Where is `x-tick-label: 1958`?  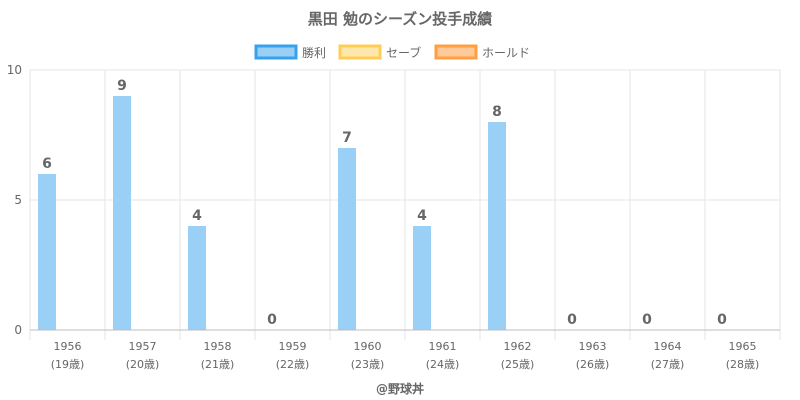 x-tick-label: 1958 is located at coordinates (218, 346).